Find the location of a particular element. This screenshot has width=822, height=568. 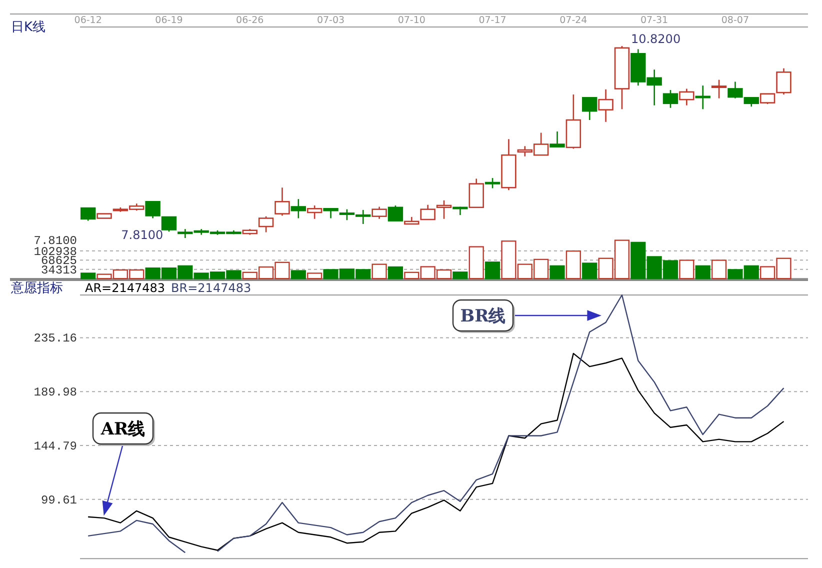

x-tick-label: 07-24 is located at coordinates (574, 20).